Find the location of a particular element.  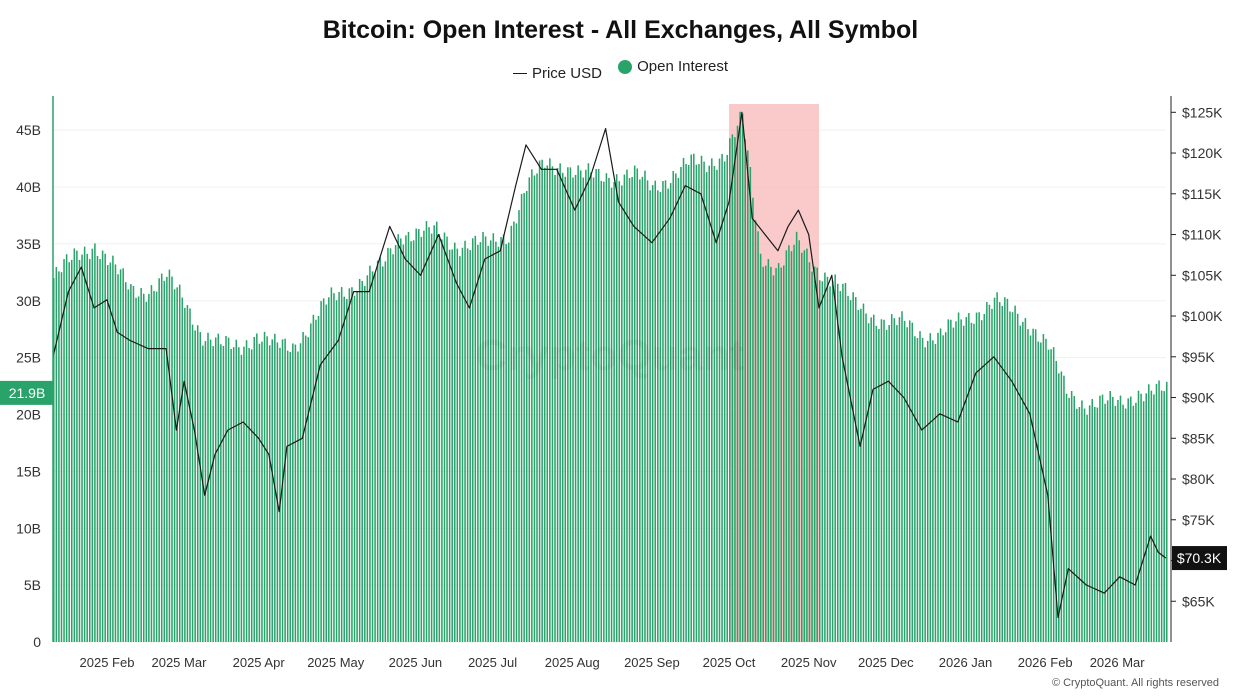

x-tick-label: 2025 Jun is located at coordinates (416, 662).